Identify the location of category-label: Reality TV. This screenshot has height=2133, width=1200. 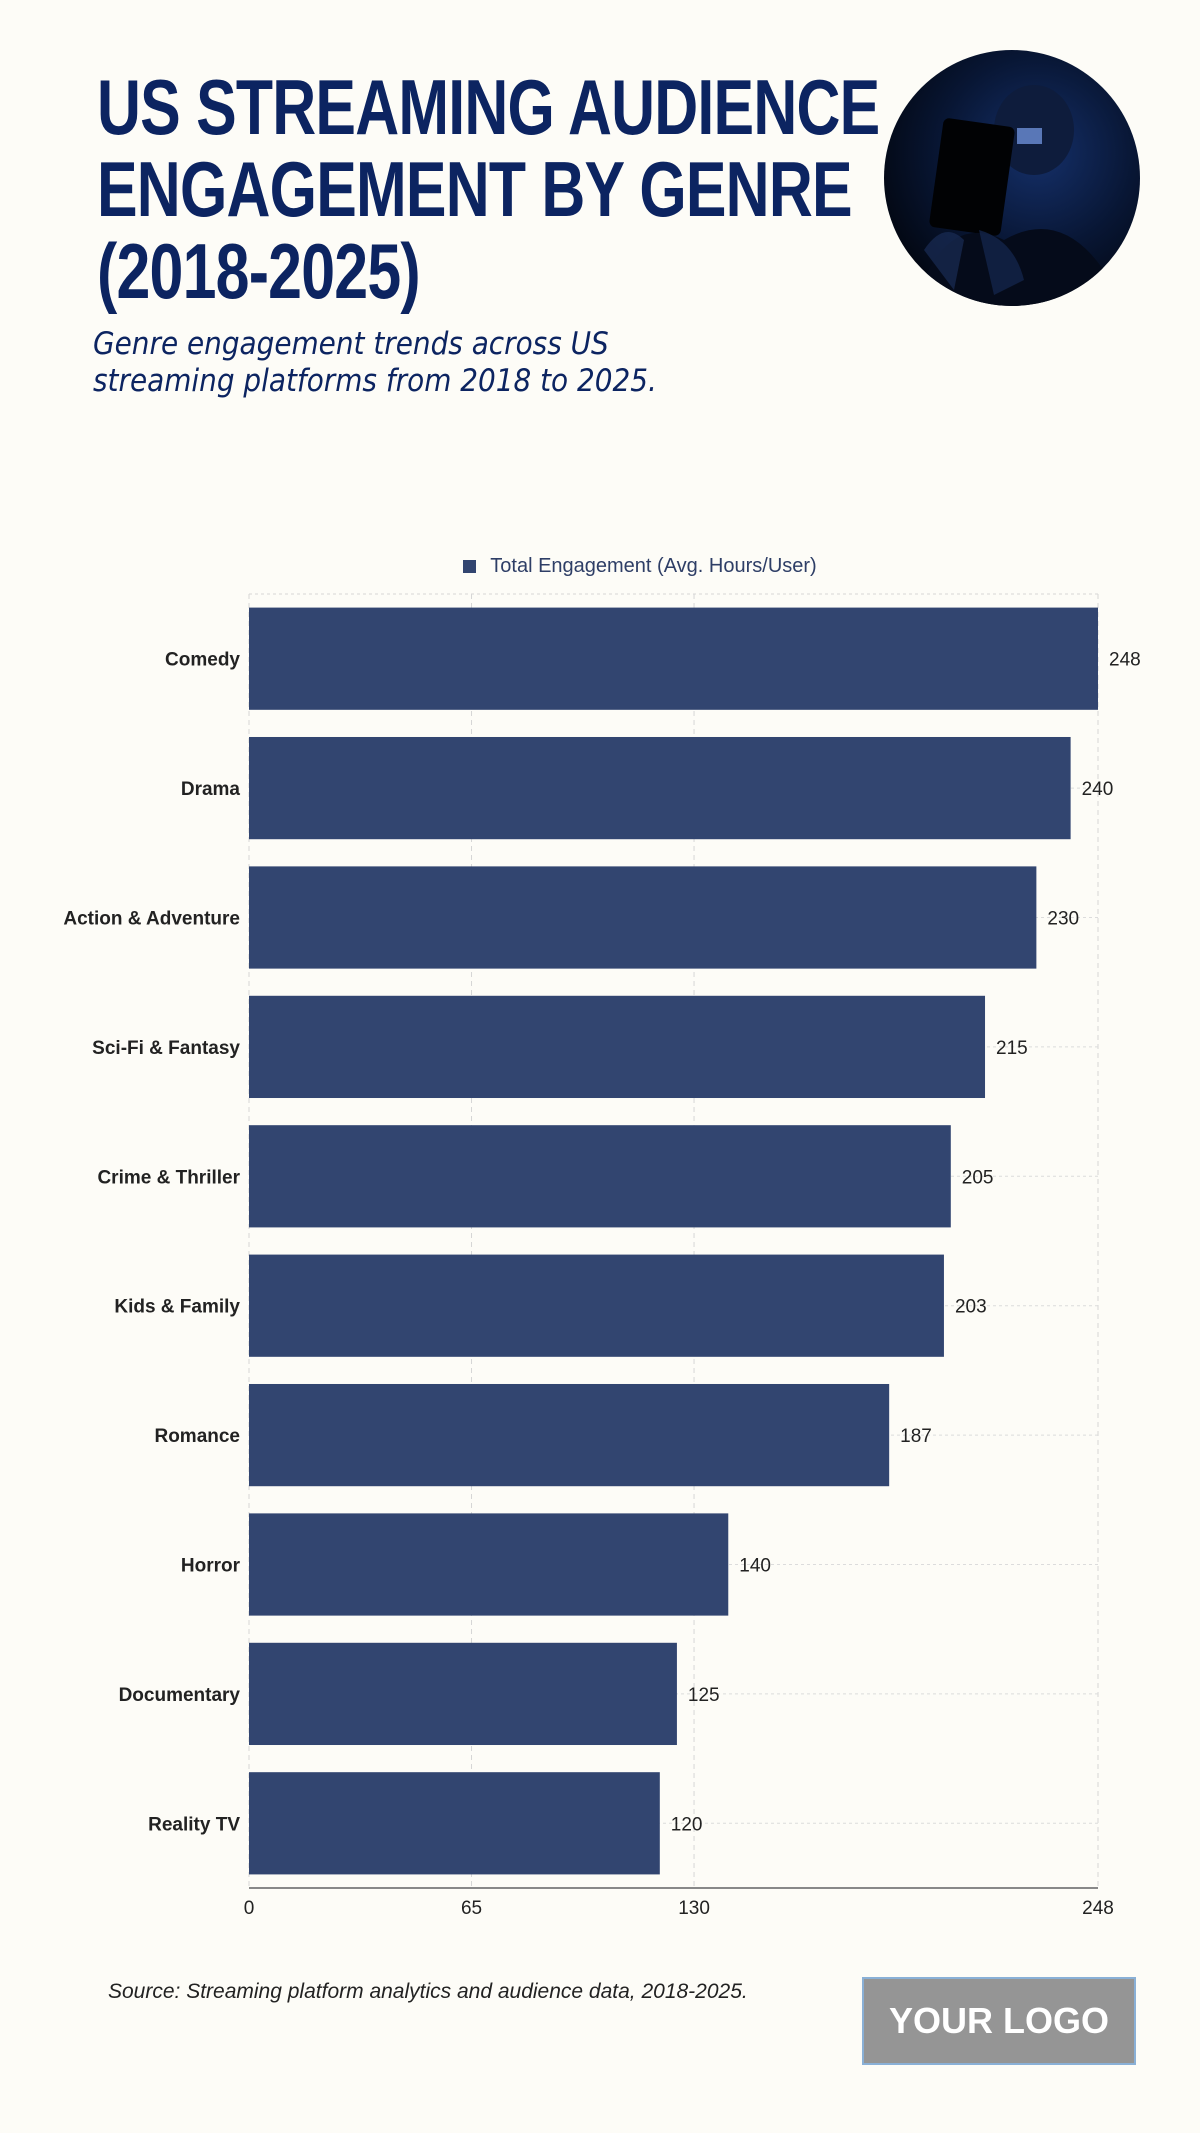
(194, 1824).